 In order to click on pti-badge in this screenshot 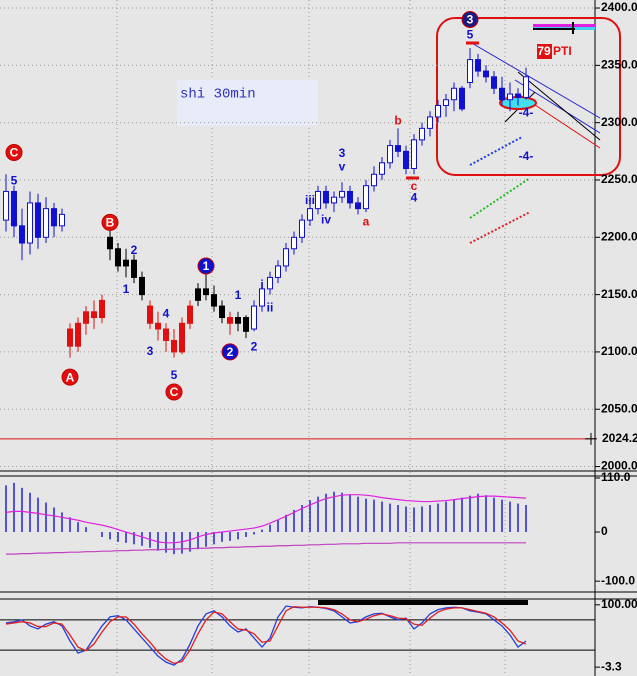, I will do `click(544, 51)`.